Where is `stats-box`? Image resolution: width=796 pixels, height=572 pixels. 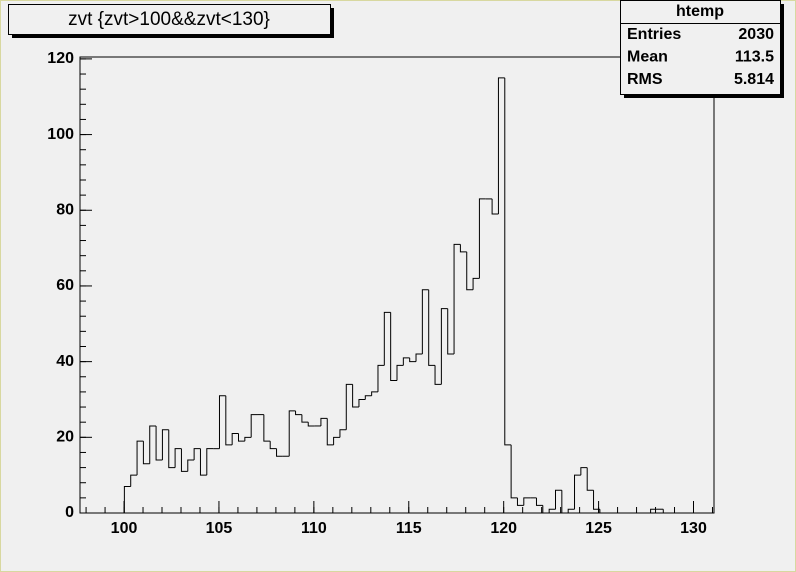
stats-box is located at coordinates (700, 47).